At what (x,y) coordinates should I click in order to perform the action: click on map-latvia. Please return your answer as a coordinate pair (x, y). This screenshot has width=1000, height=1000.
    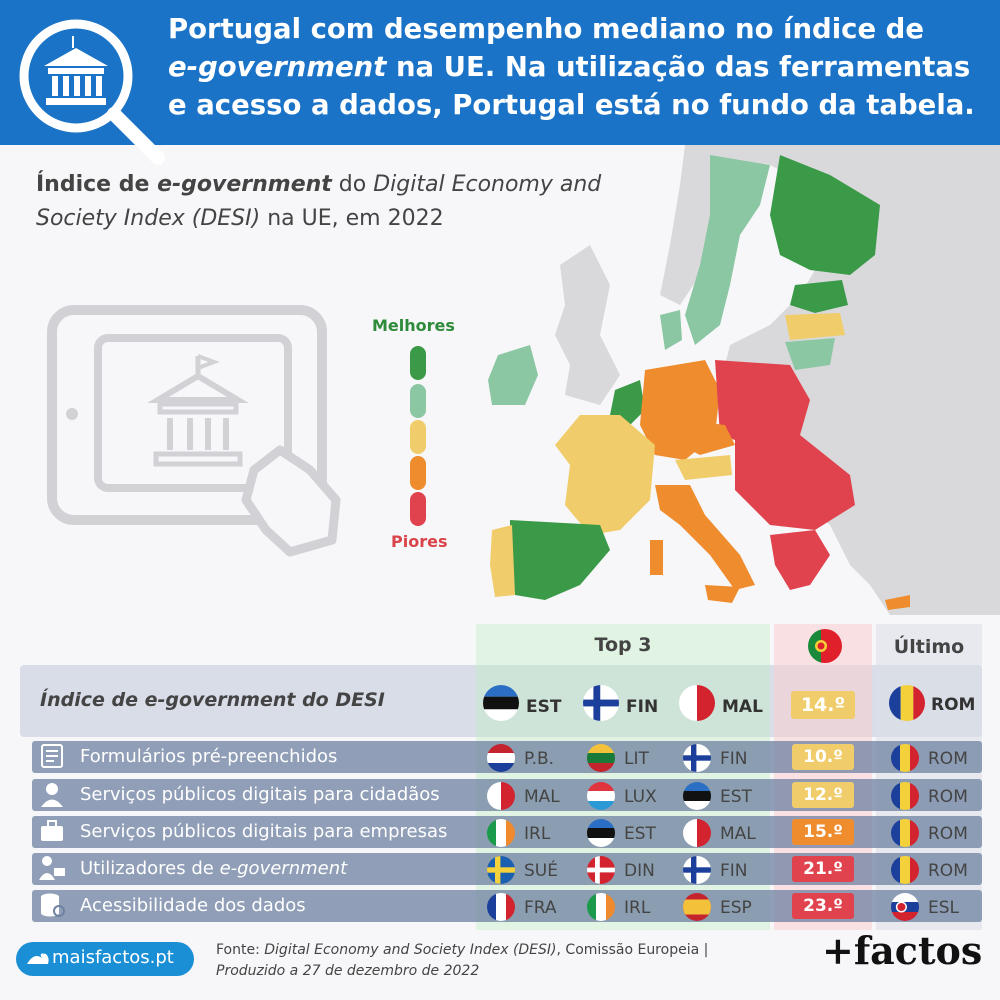
    Looking at the image, I should click on (815, 326).